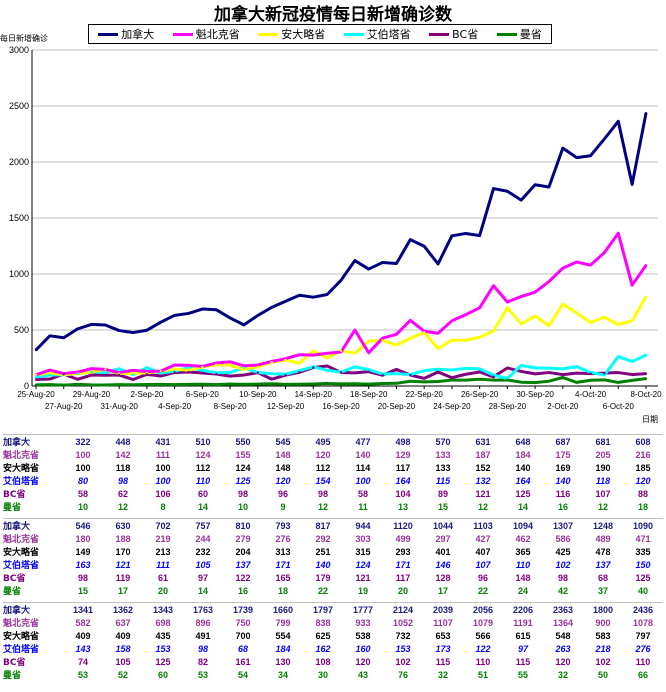 The height and width of the screenshot is (692, 666). Describe the element at coordinates (363, 635) in the screenshot. I see `data-label: 538` at that location.